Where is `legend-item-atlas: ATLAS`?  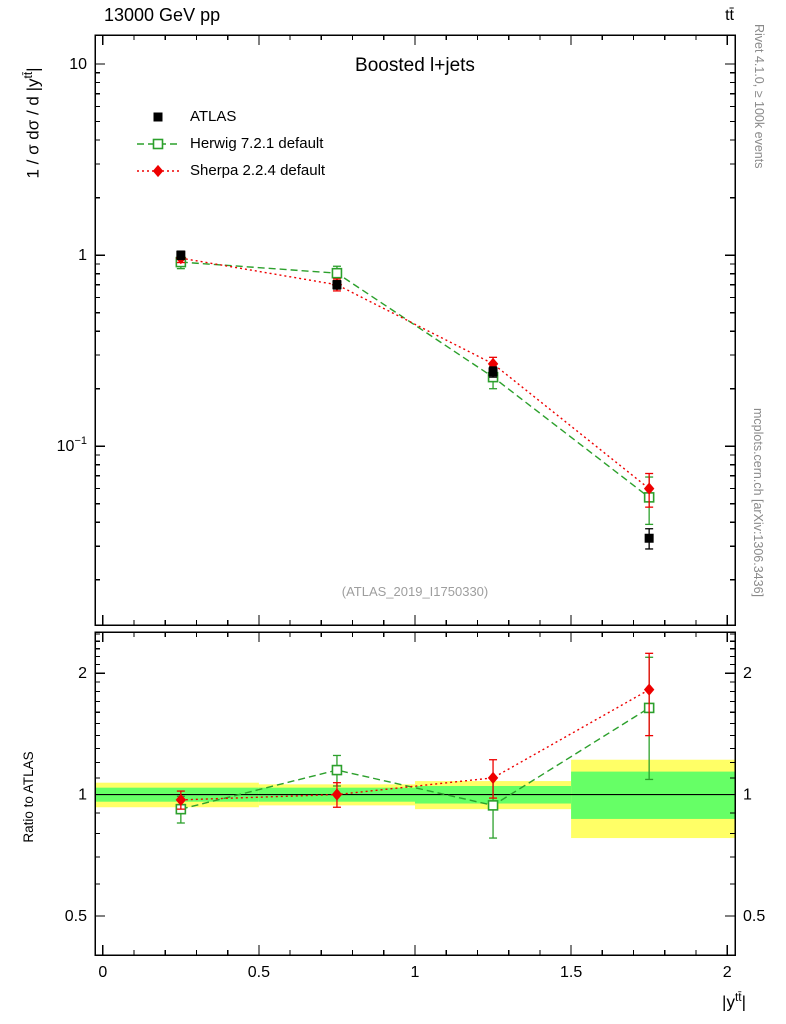
legend-item-atlas: ATLAS is located at coordinates (230, 116).